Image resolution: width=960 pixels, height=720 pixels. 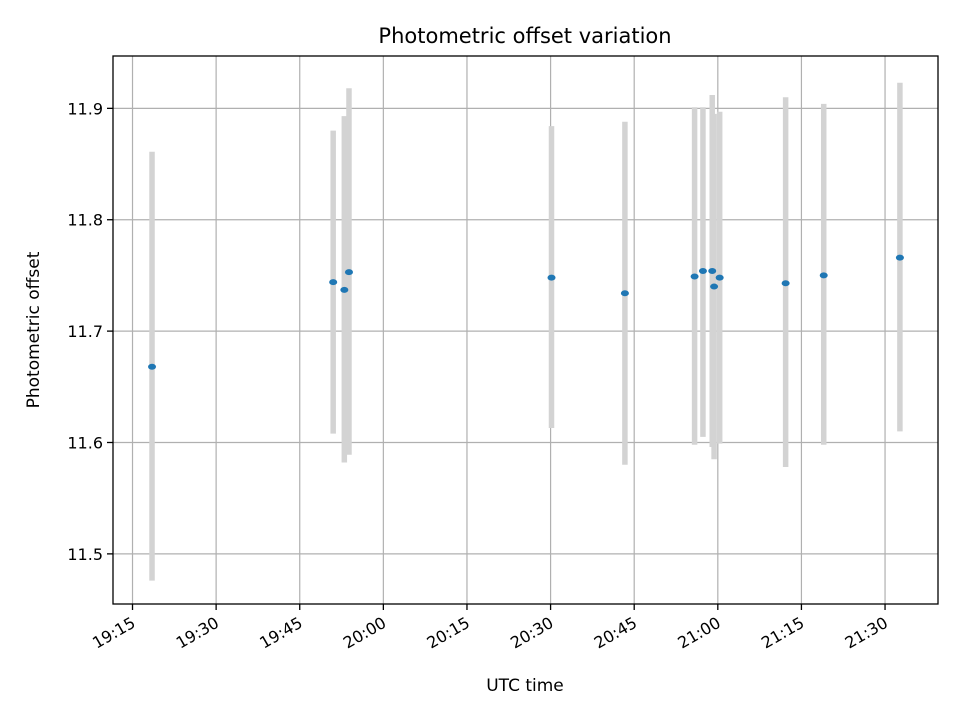 What do you see at coordinates (448, 633) in the screenshot?
I see `x-tick-label: 20:15` at bounding box center [448, 633].